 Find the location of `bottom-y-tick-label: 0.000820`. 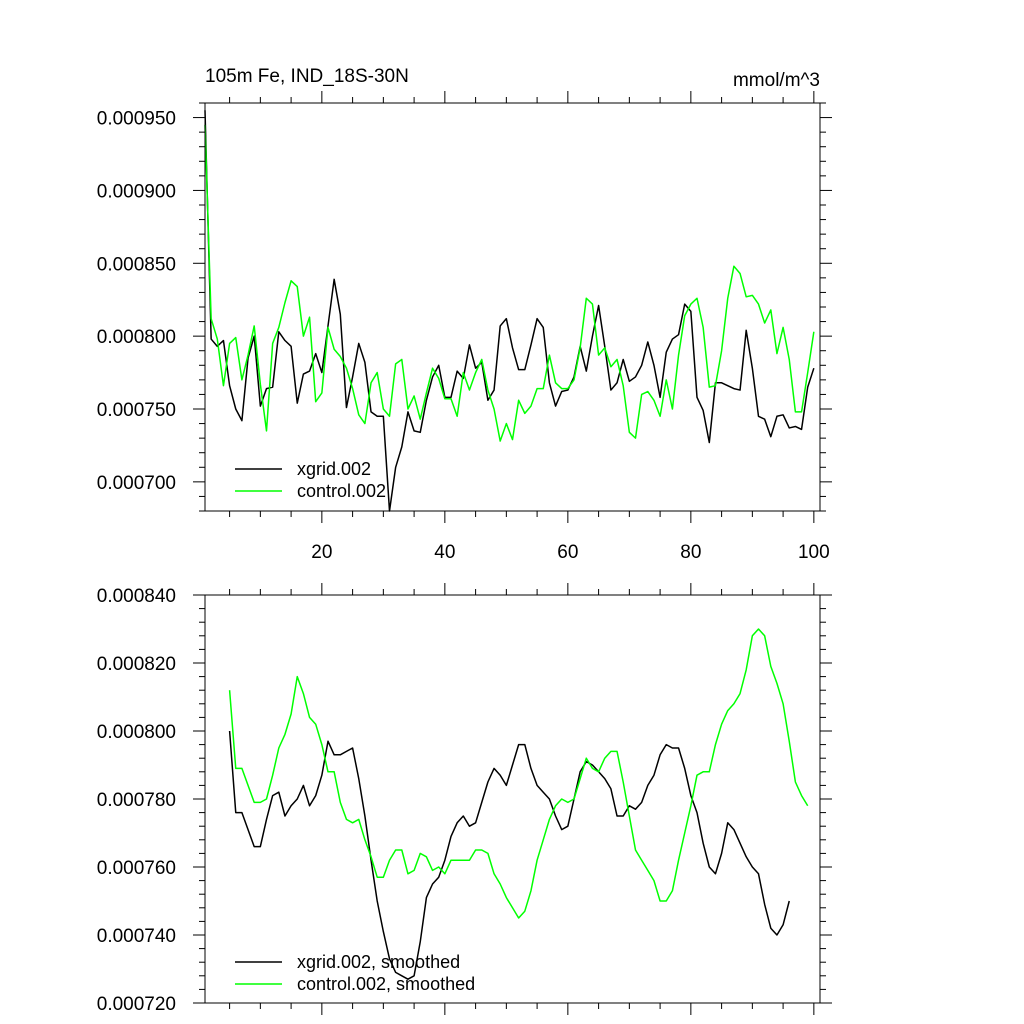

bottom-y-tick-label: 0.000820 is located at coordinates (136, 664).